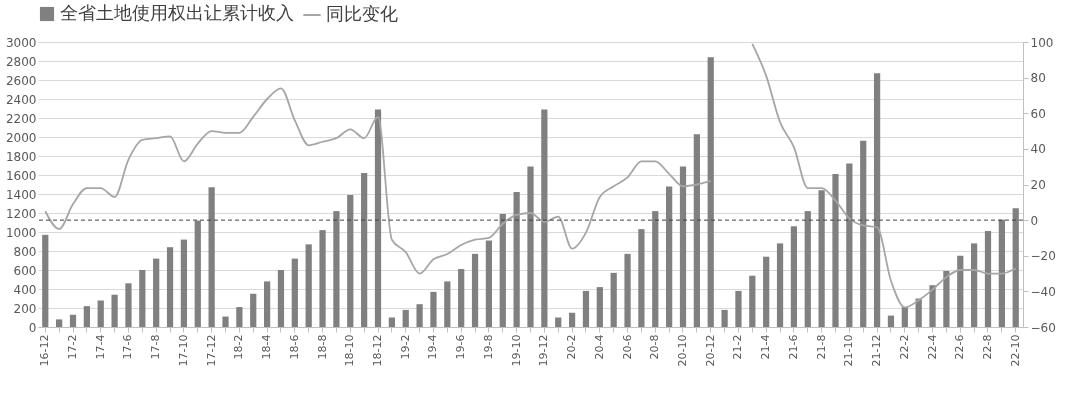 The width and height of the screenshot is (1080, 397). Describe the element at coordinates (738, 347) in the screenshot. I see `x-tick-label: 21-2` at that location.